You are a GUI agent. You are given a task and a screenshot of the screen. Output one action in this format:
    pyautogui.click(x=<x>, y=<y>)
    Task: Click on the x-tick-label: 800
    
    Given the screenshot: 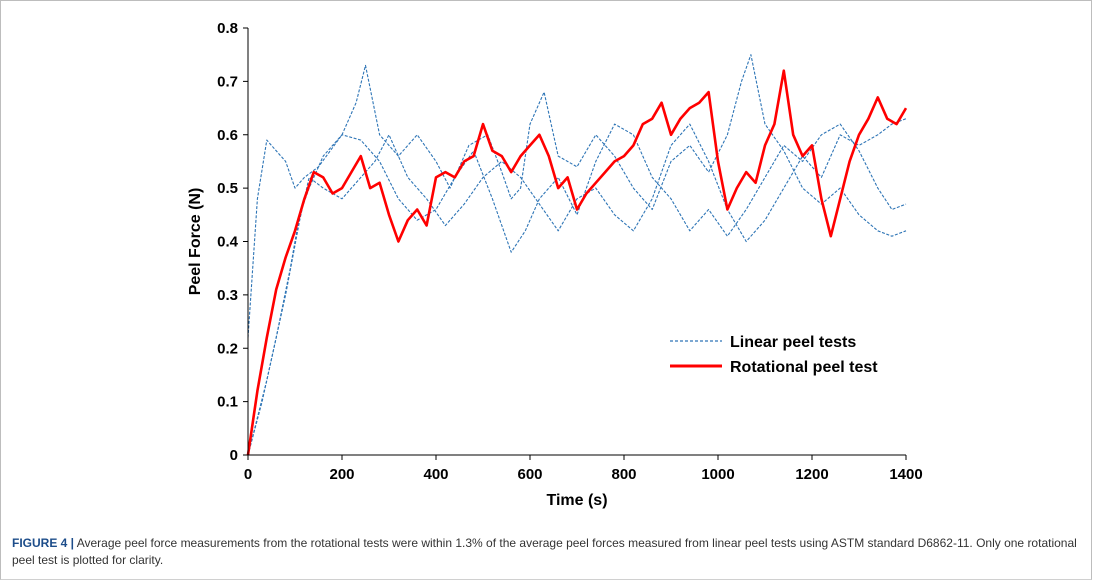 What is the action you would take?
    pyautogui.click(x=623, y=474)
    